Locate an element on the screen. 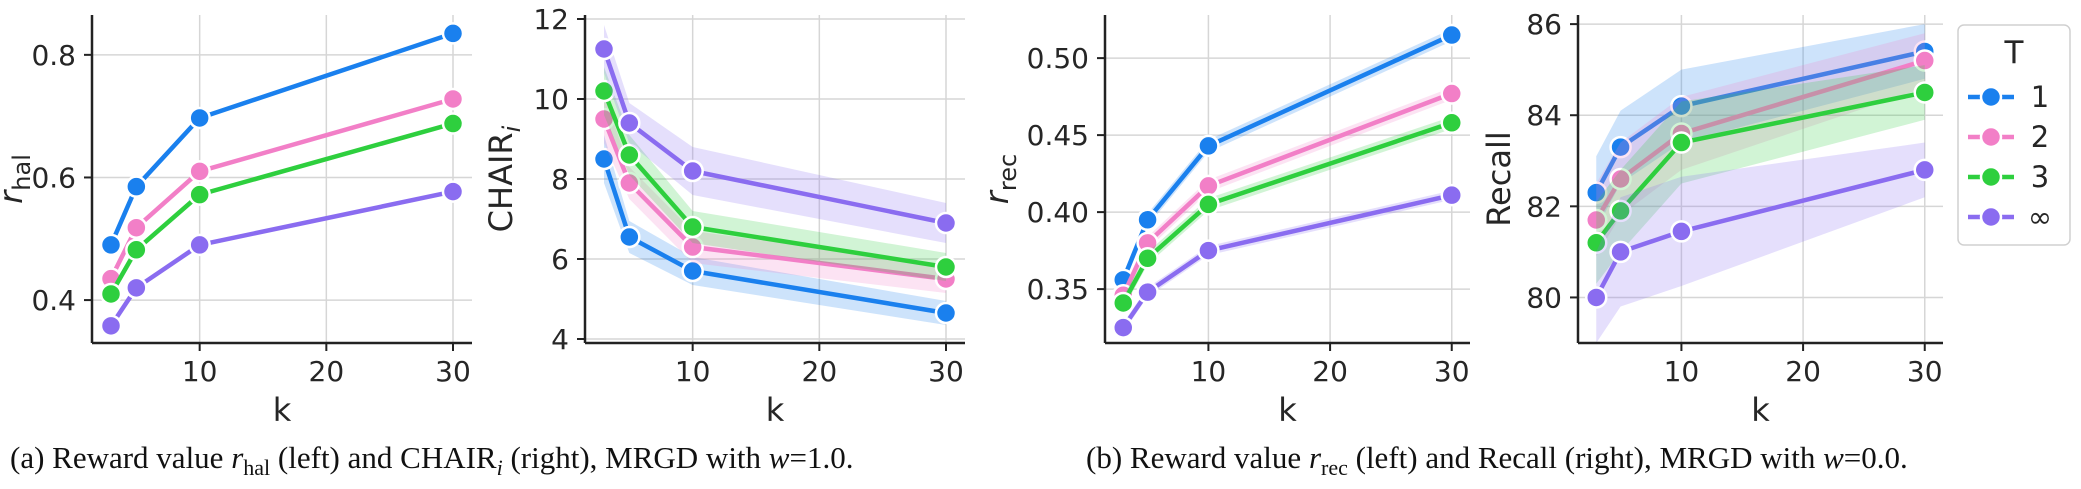  y-tick-label: 82 is located at coordinates (1544, 206).